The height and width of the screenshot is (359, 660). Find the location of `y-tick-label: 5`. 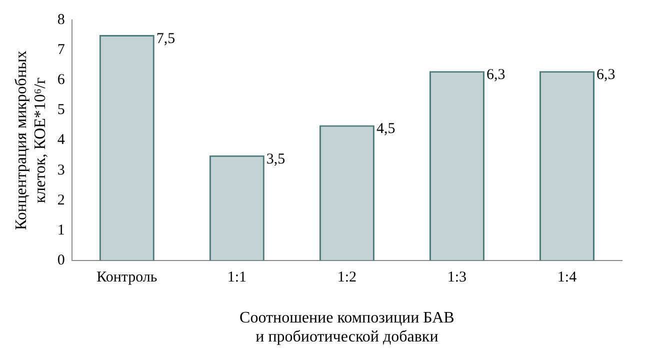

y-tick-label: 5 is located at coordinates (61, 110).